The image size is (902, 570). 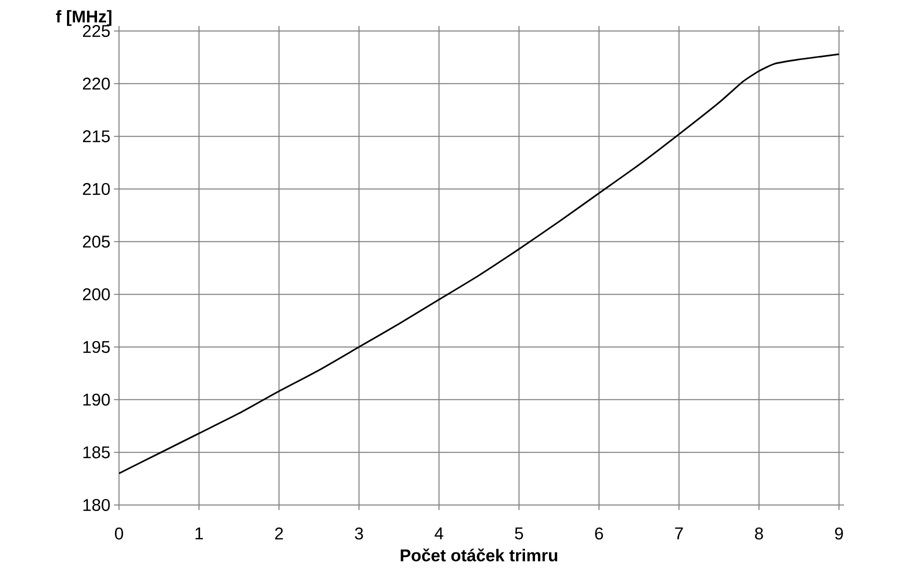 I want to click on y-tick-label: 200, so click(x=96, y=294).